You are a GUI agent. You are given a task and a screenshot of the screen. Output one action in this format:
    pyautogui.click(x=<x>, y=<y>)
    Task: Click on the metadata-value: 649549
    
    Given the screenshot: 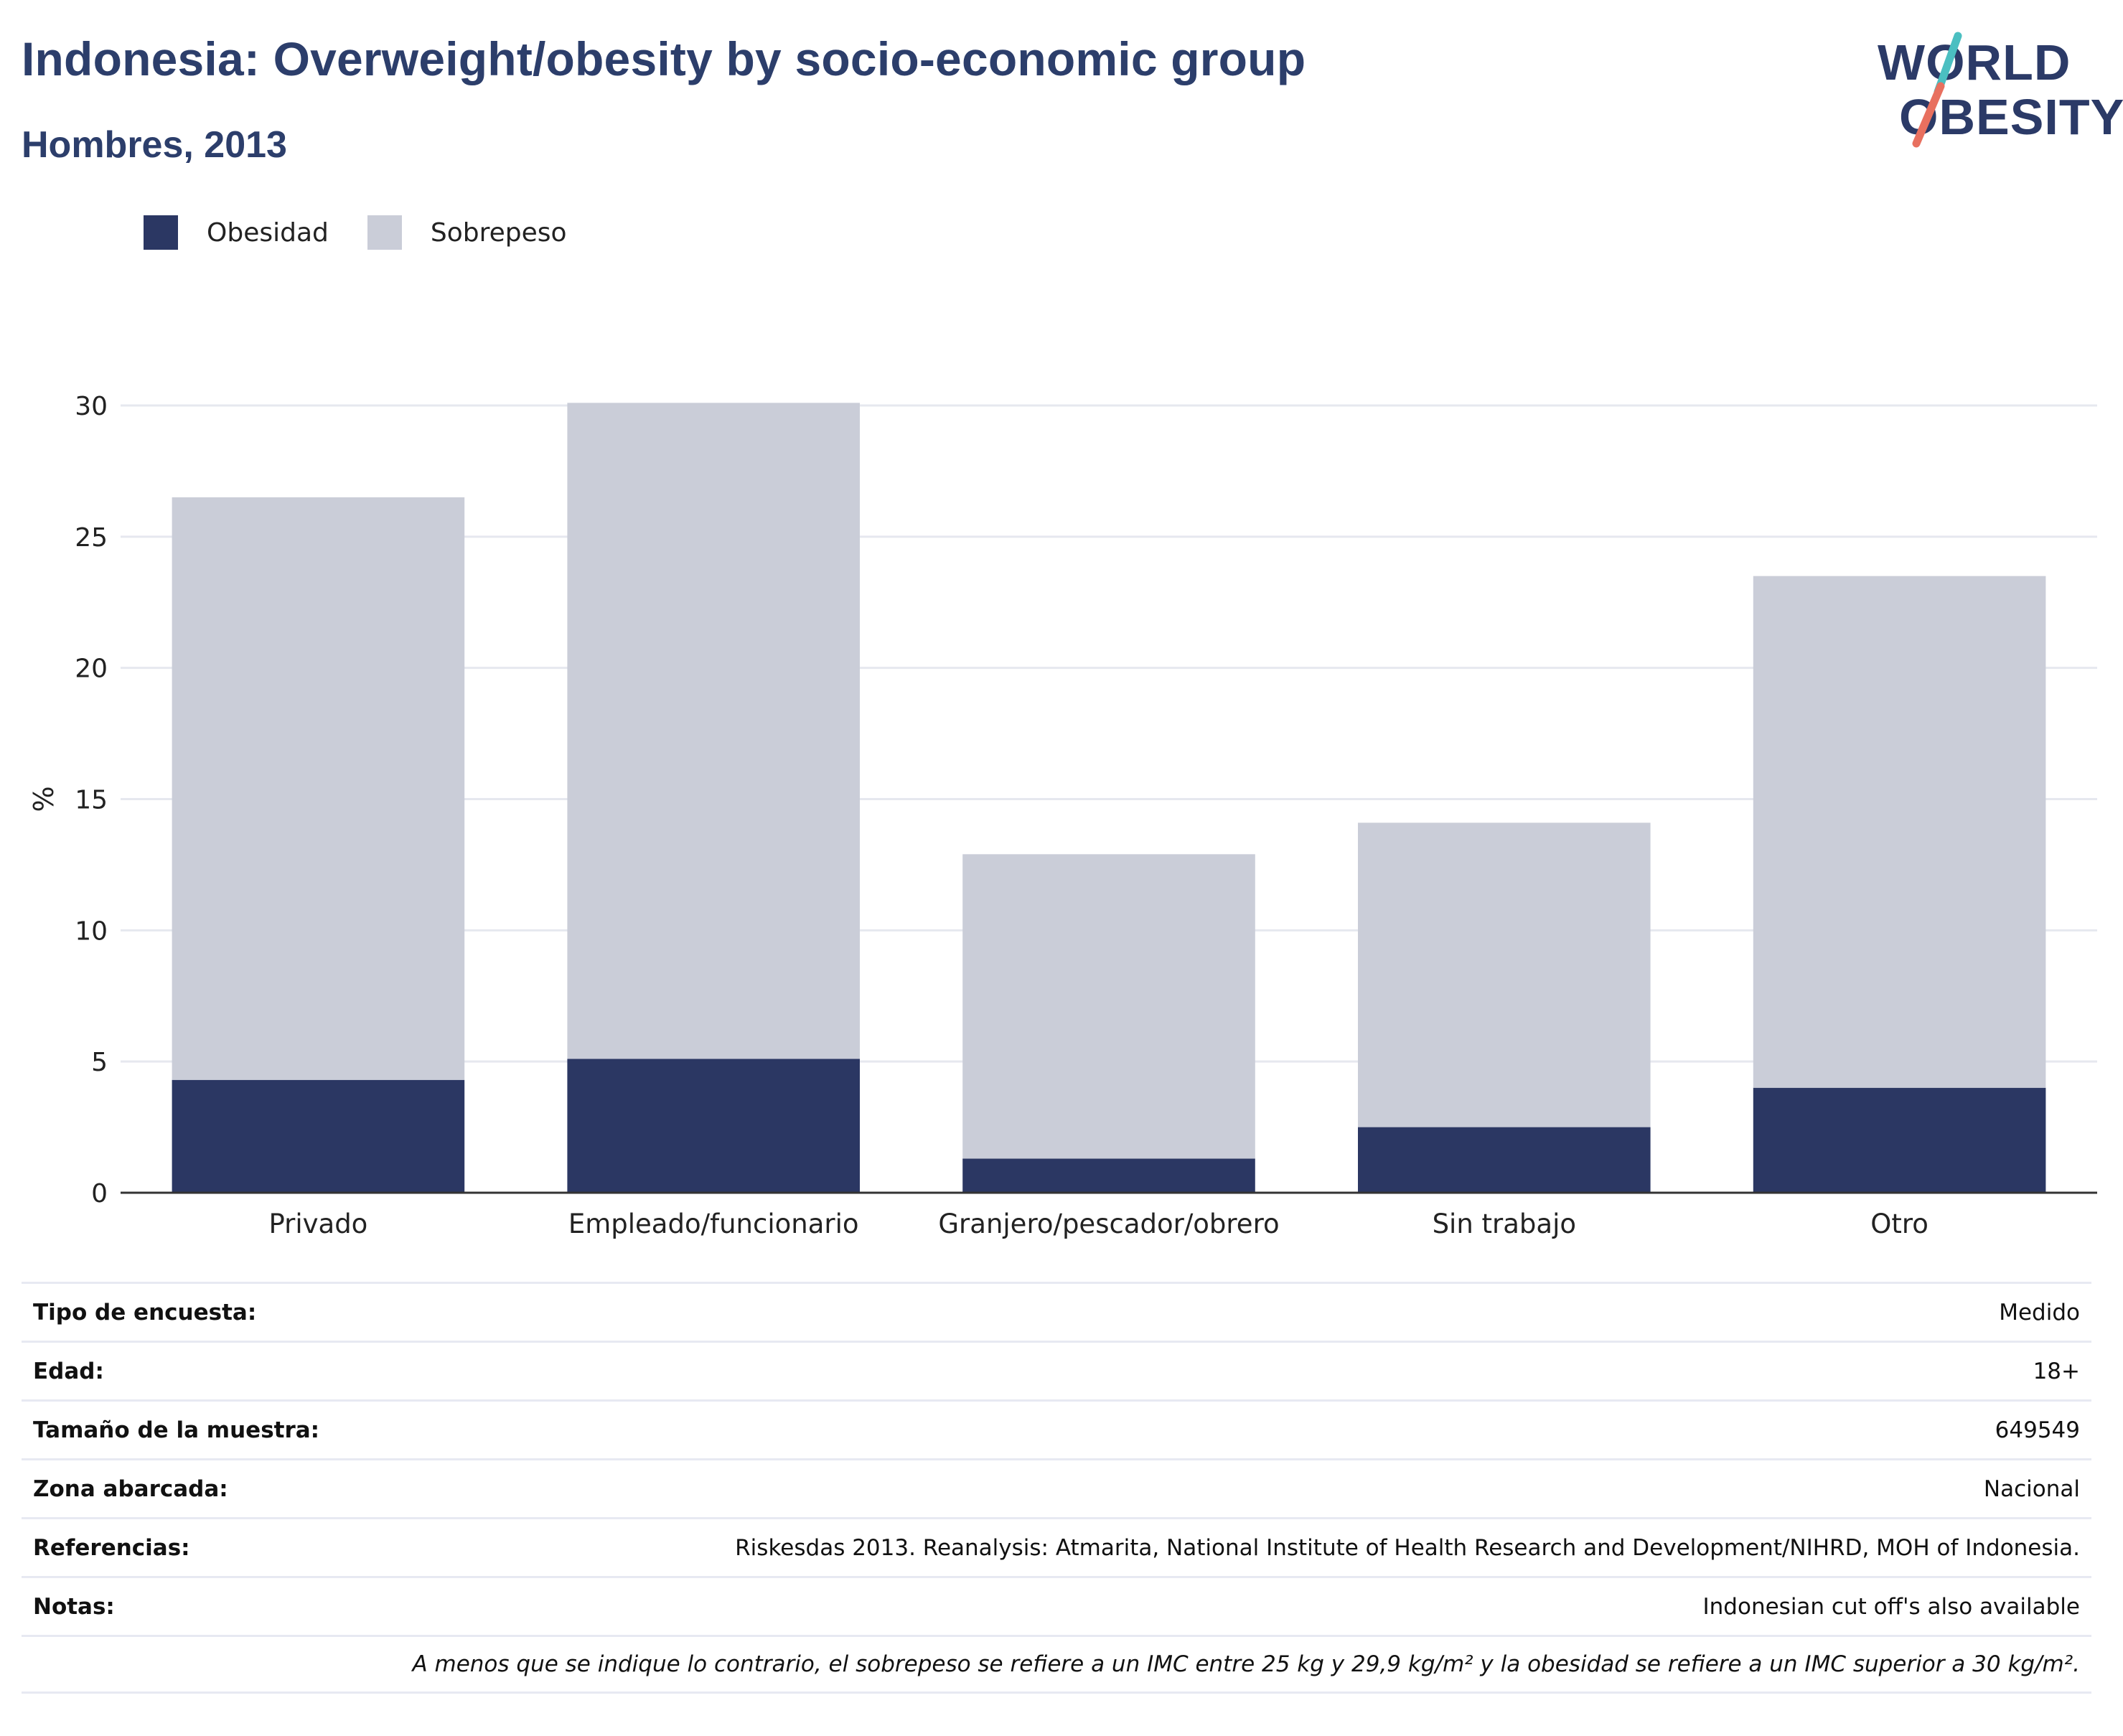 What is the action you would take?
    pyautogui.click(x=2037, y=1430)
    